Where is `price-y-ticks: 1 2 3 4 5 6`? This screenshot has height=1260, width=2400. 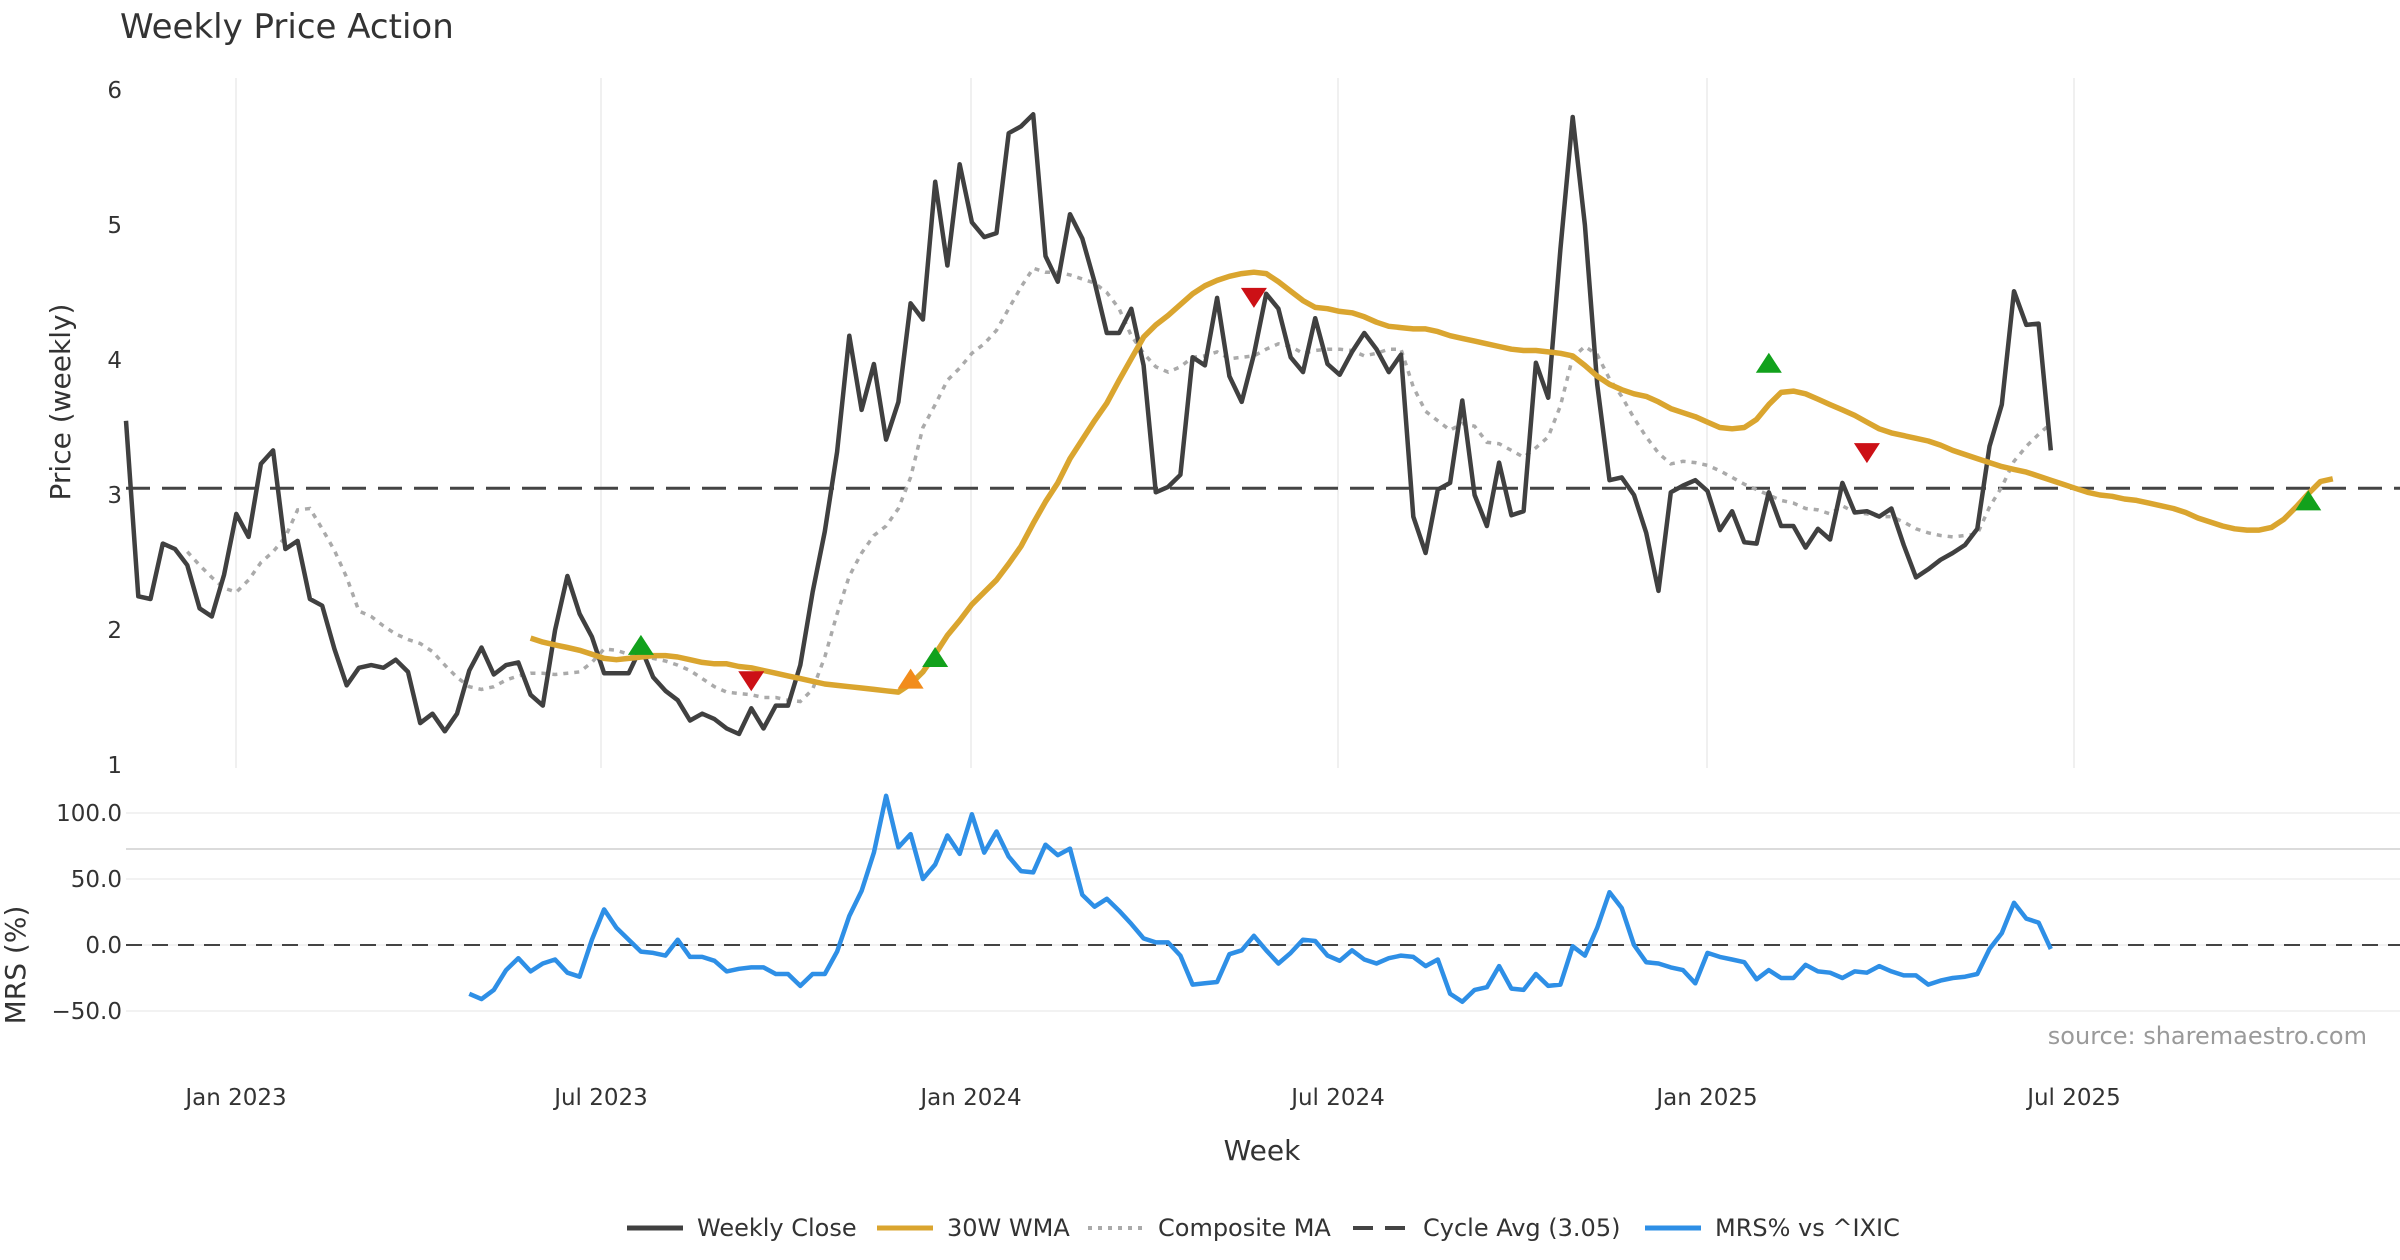 price-y-ticks: 1 2 3 4 5 6 is located at coordinates (114, 428).